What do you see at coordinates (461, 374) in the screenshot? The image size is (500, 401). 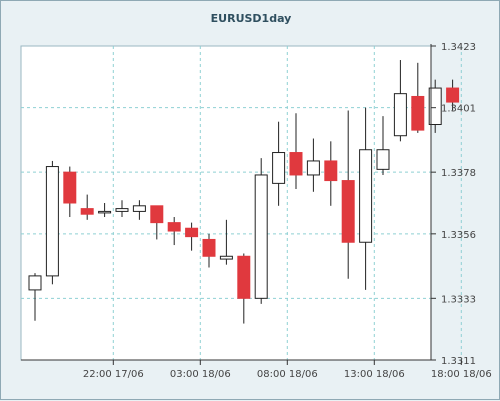 I see `x-tick-label: 18:00 18/06` at bounding box center [461, 374].